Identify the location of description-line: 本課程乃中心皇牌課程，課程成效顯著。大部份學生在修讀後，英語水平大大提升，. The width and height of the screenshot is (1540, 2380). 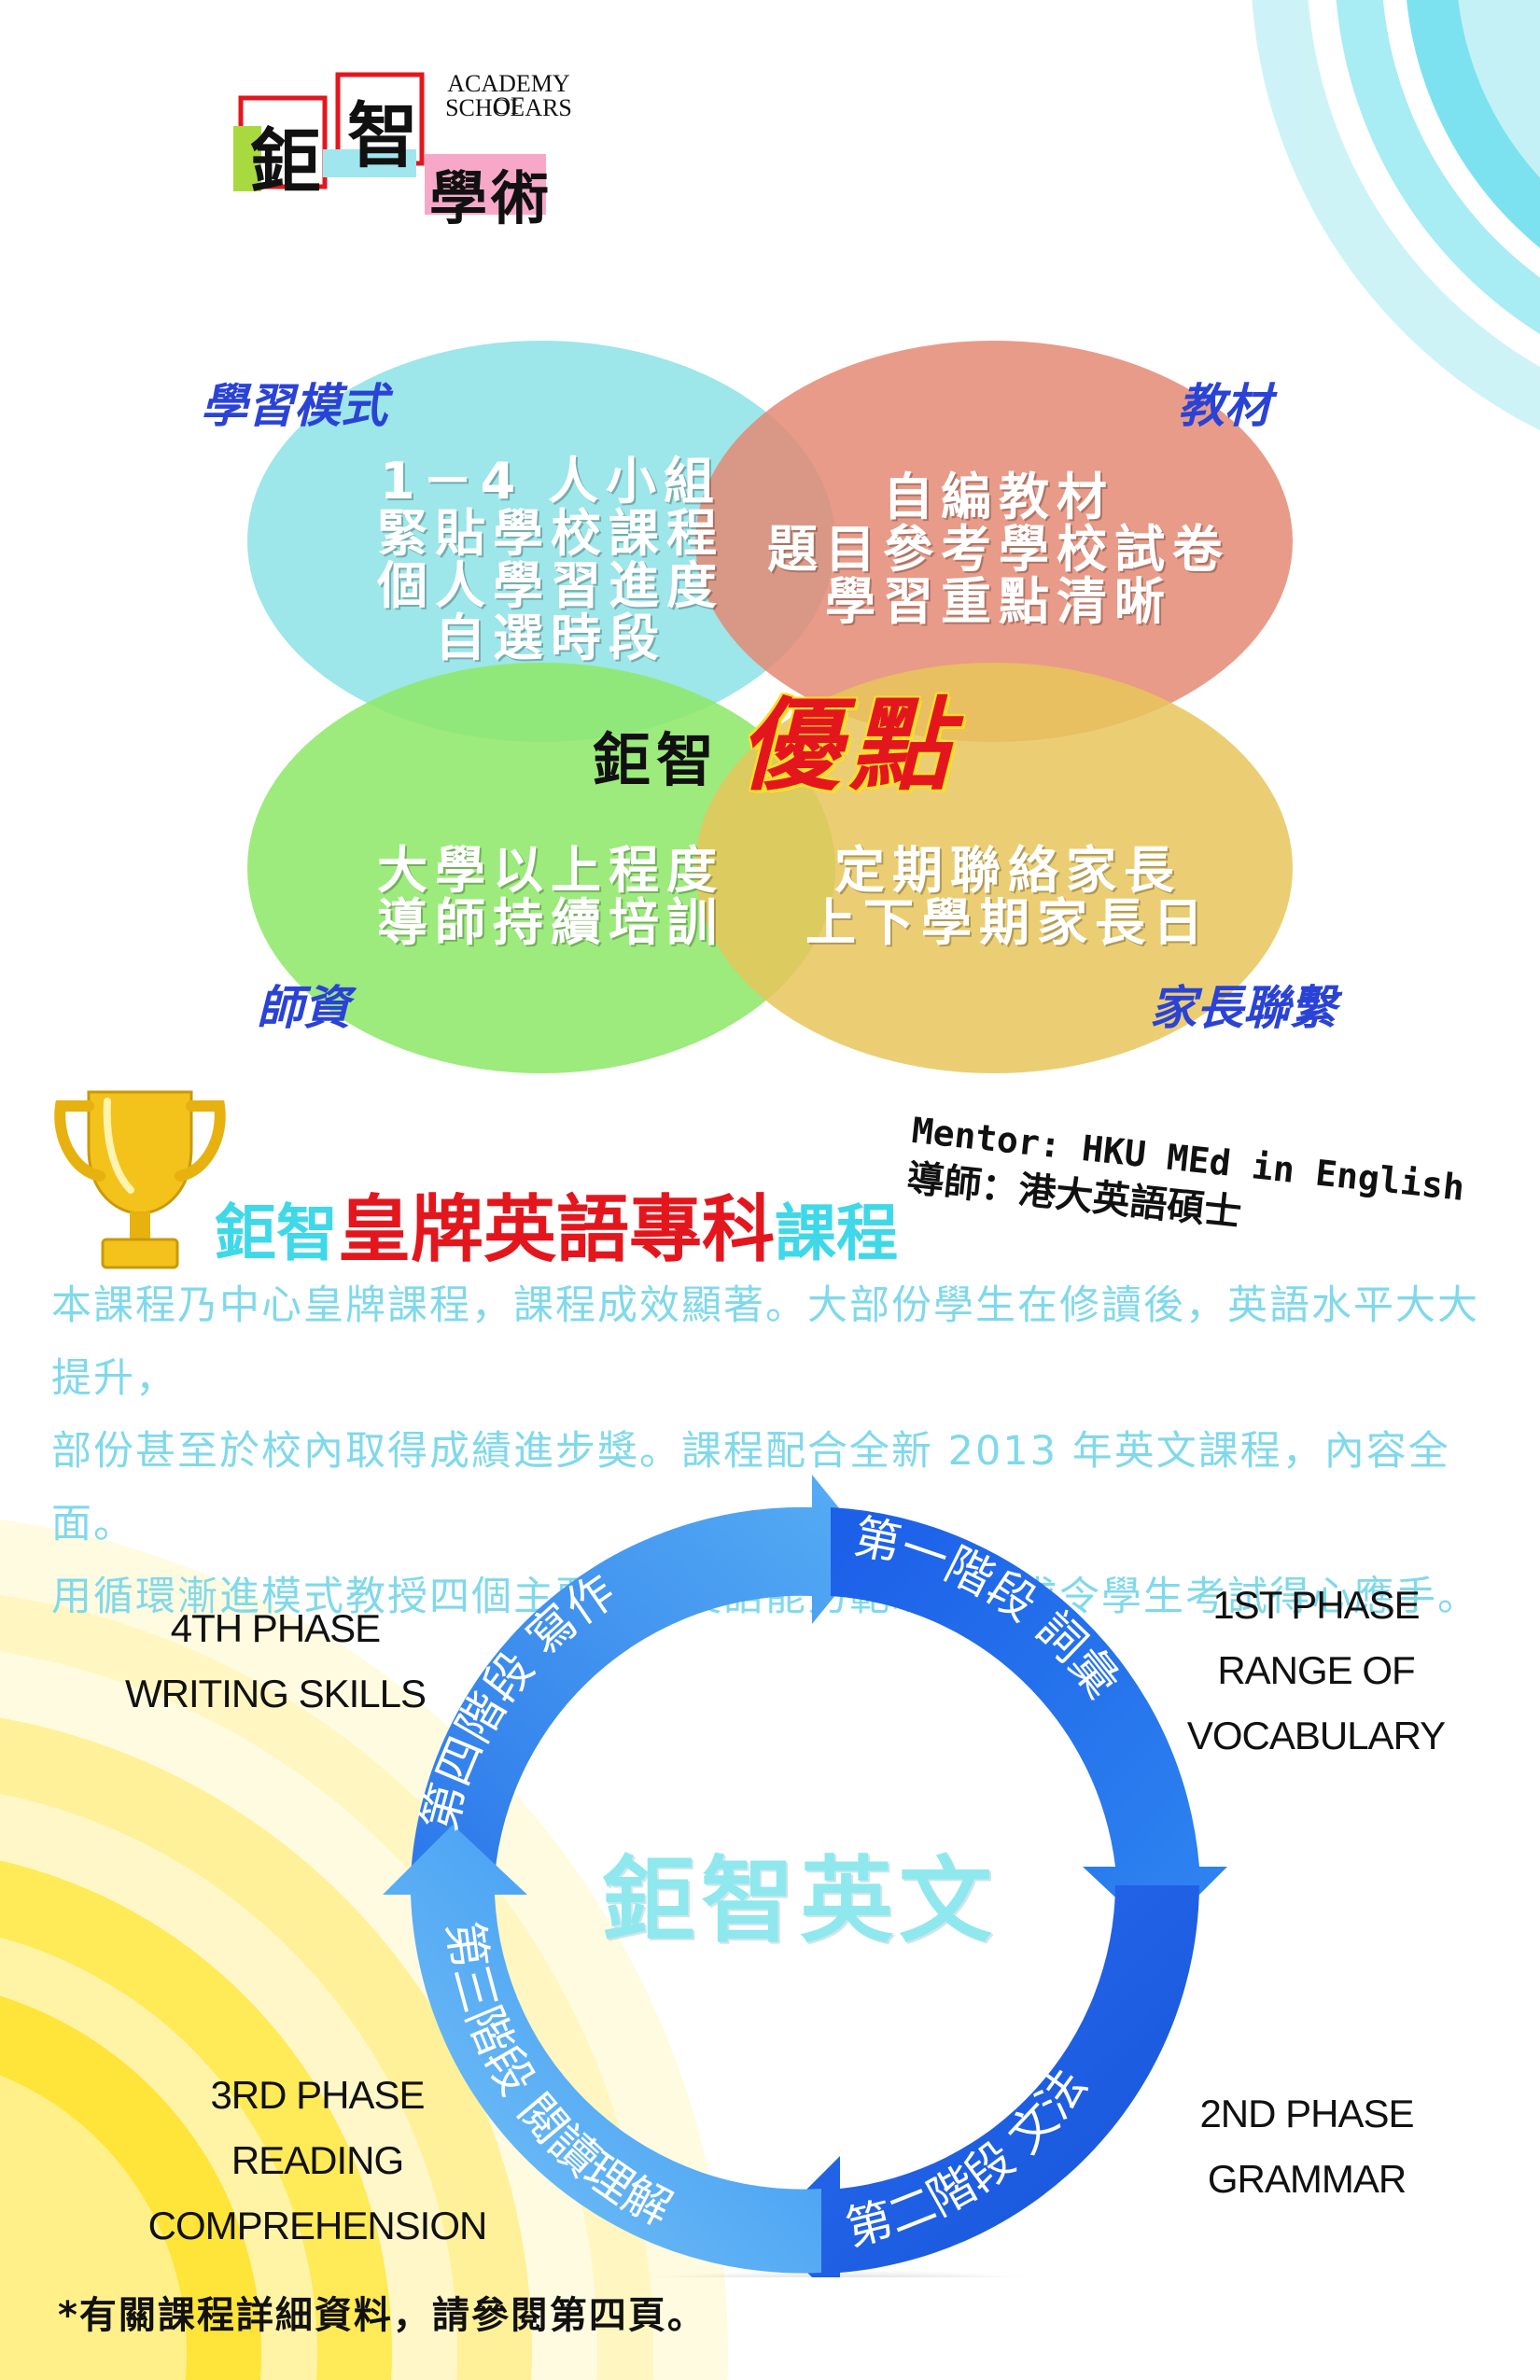
(765, 1342).